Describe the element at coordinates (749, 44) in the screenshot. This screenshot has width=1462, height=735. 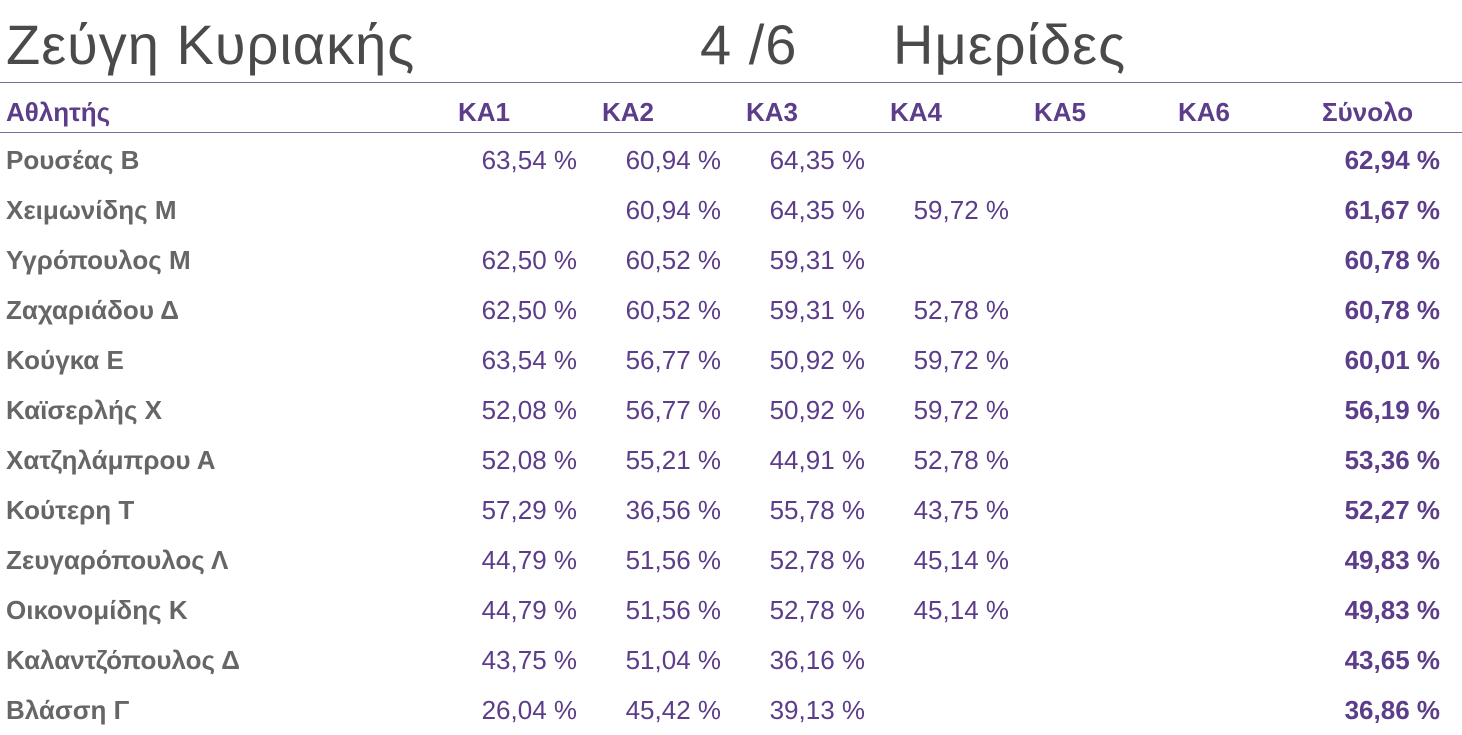
I see `round-counter: 4 /6` at that location.